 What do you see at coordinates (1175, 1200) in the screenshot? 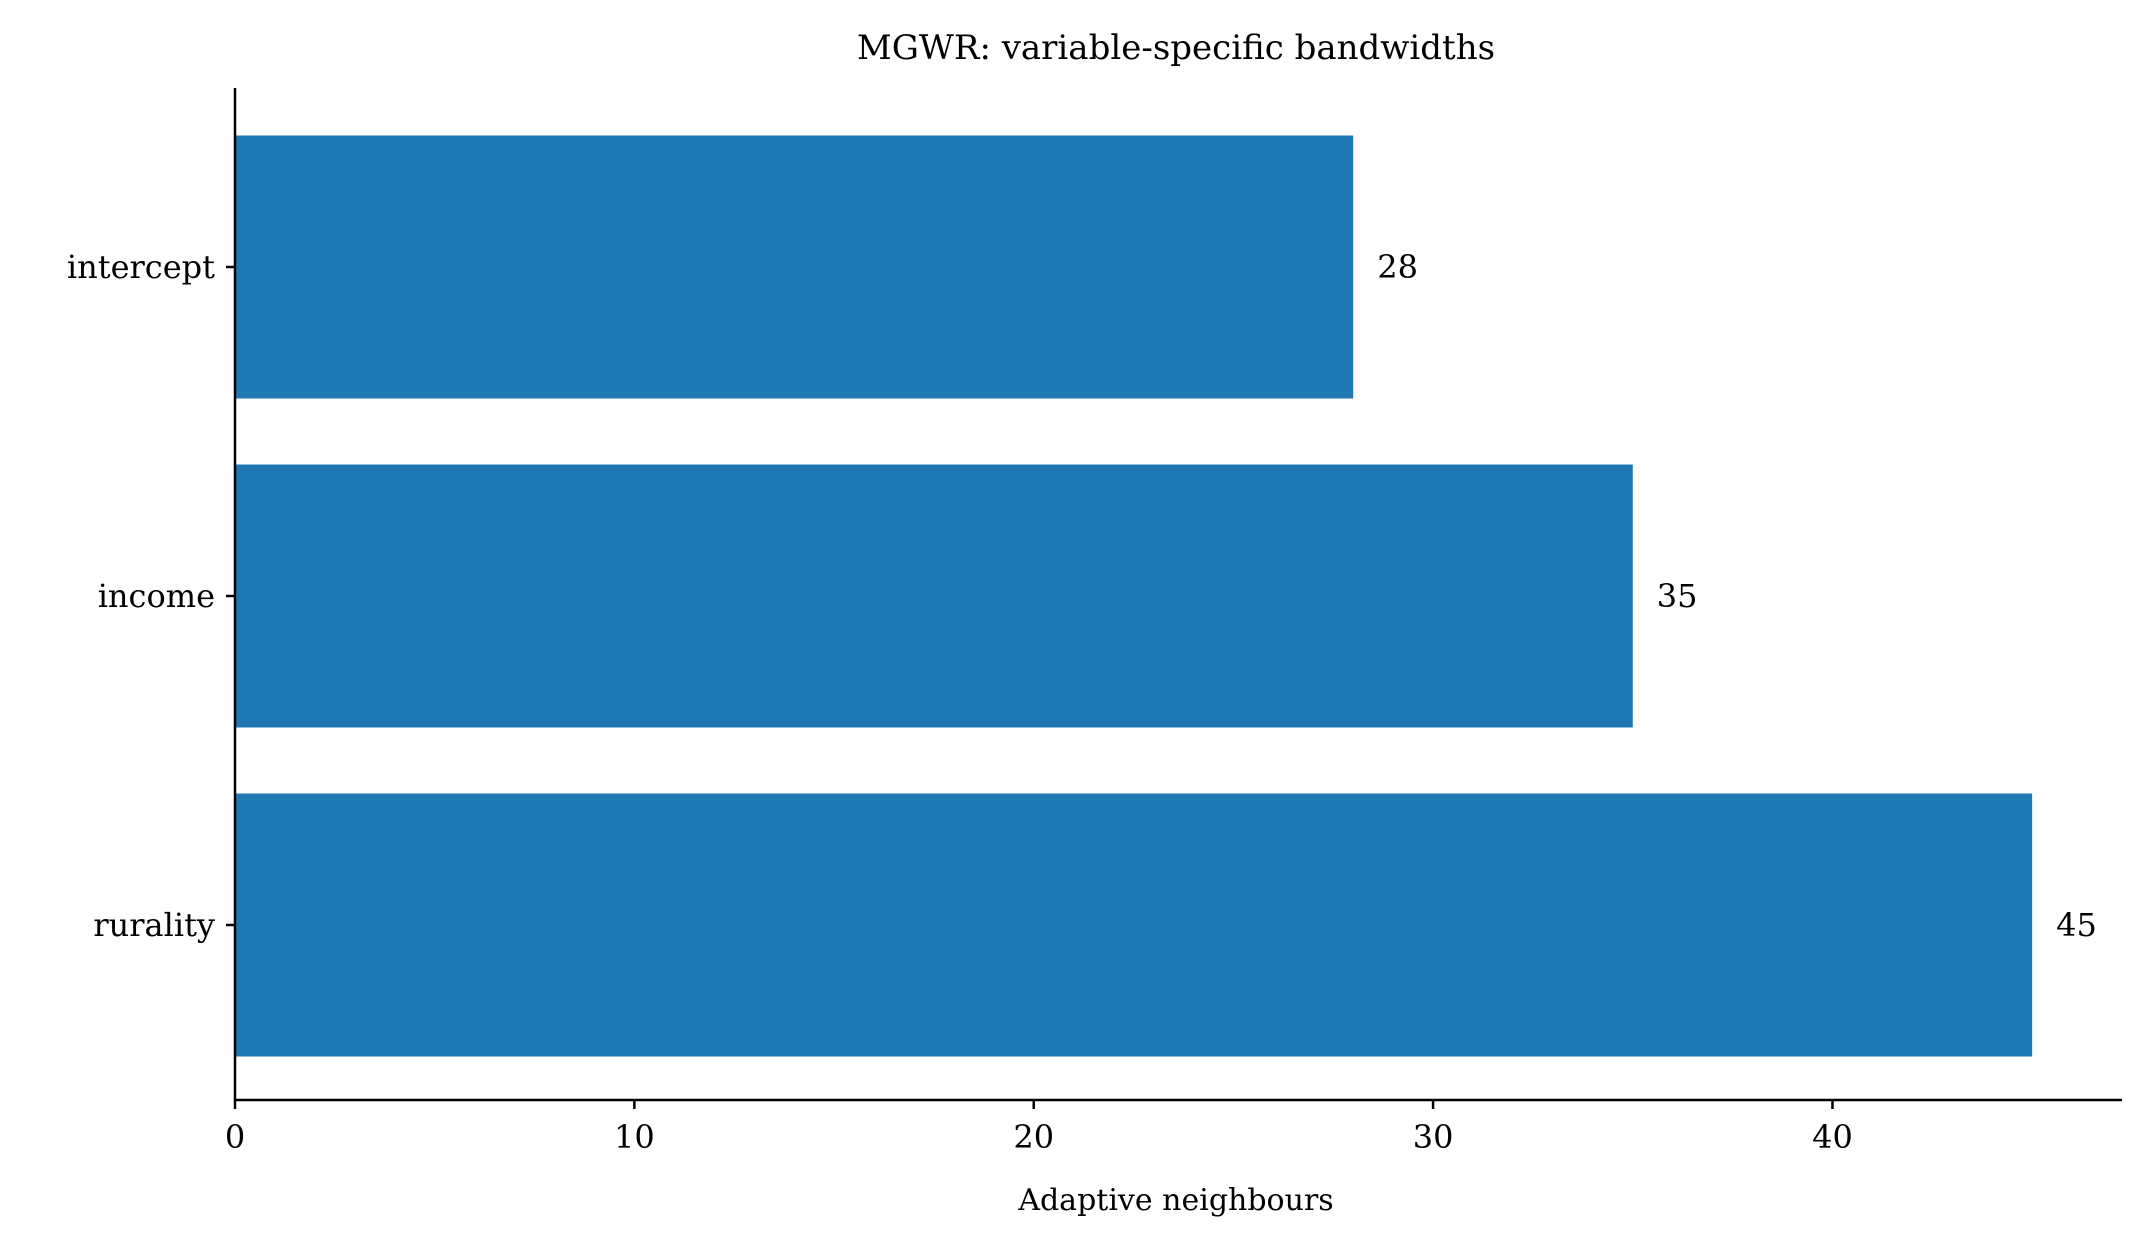
I see `x-axis-label: Adaptive neighbours` at bounding box center [1175, 1200].